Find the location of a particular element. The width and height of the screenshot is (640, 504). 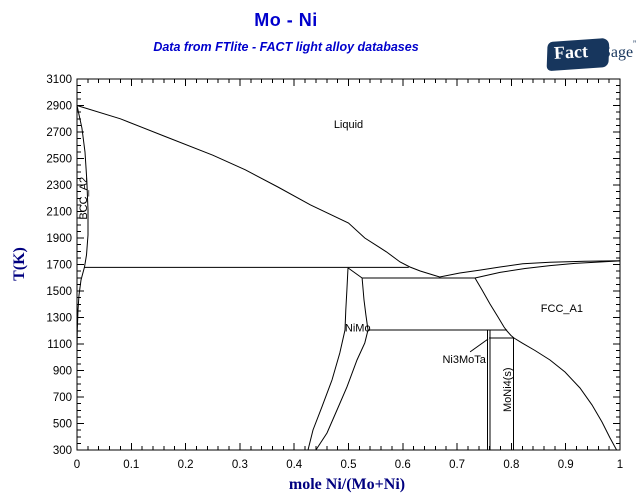

y-tick-label: 2100 is located at coordinates (59, 213).